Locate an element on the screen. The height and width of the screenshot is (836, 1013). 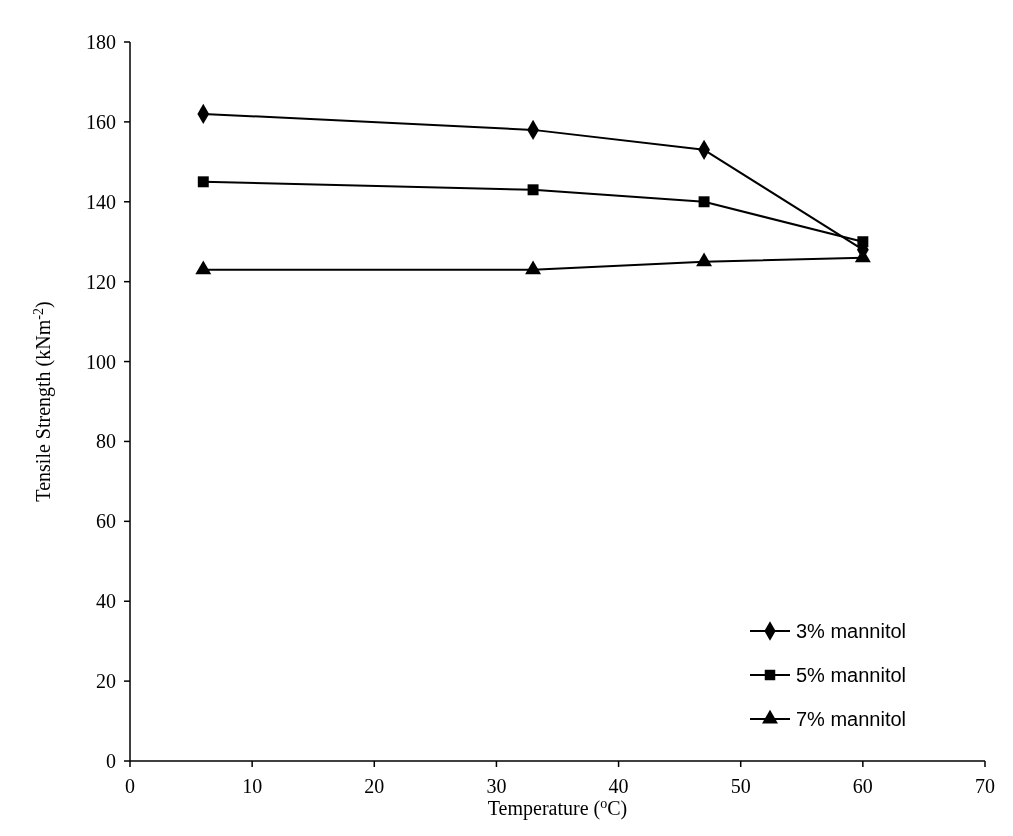
x-tick-label: 20 is located at coordinates (374, 786).